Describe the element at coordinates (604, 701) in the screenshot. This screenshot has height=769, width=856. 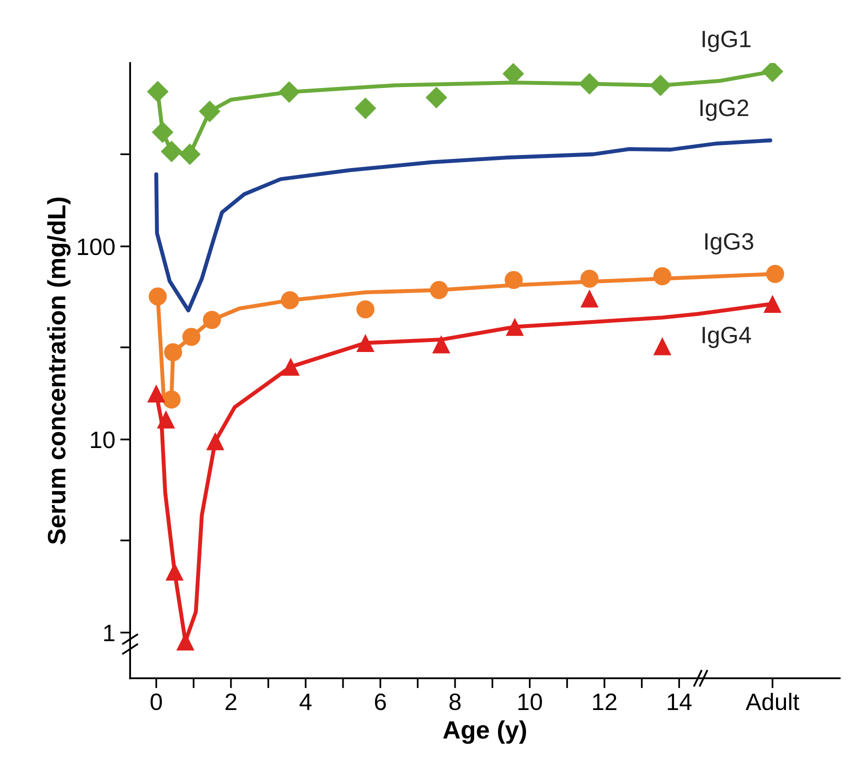
I see `x-tick-label: 12` at that location.